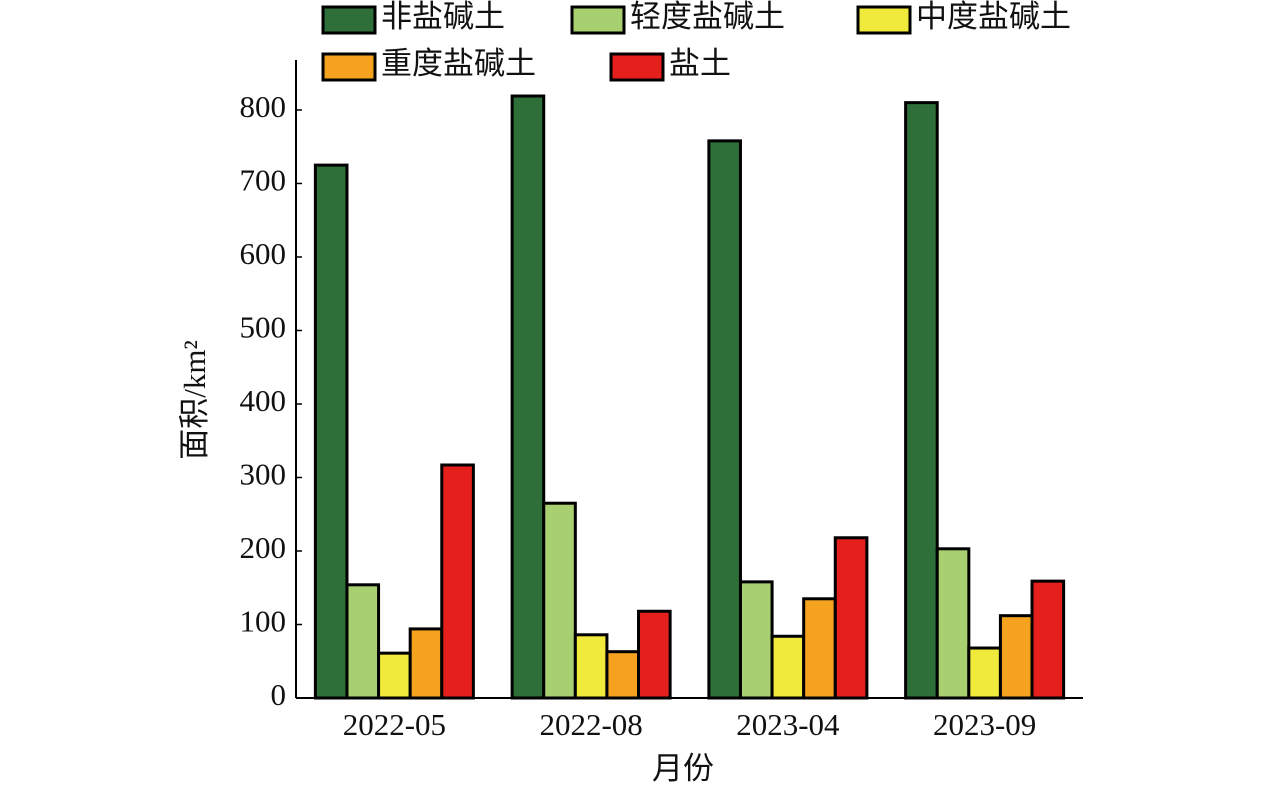 This screenshot has width=1276, height=799. Describe the element at coordinates (263, 253) in the screenshot. I see `y-tick-label: 600` at that location.